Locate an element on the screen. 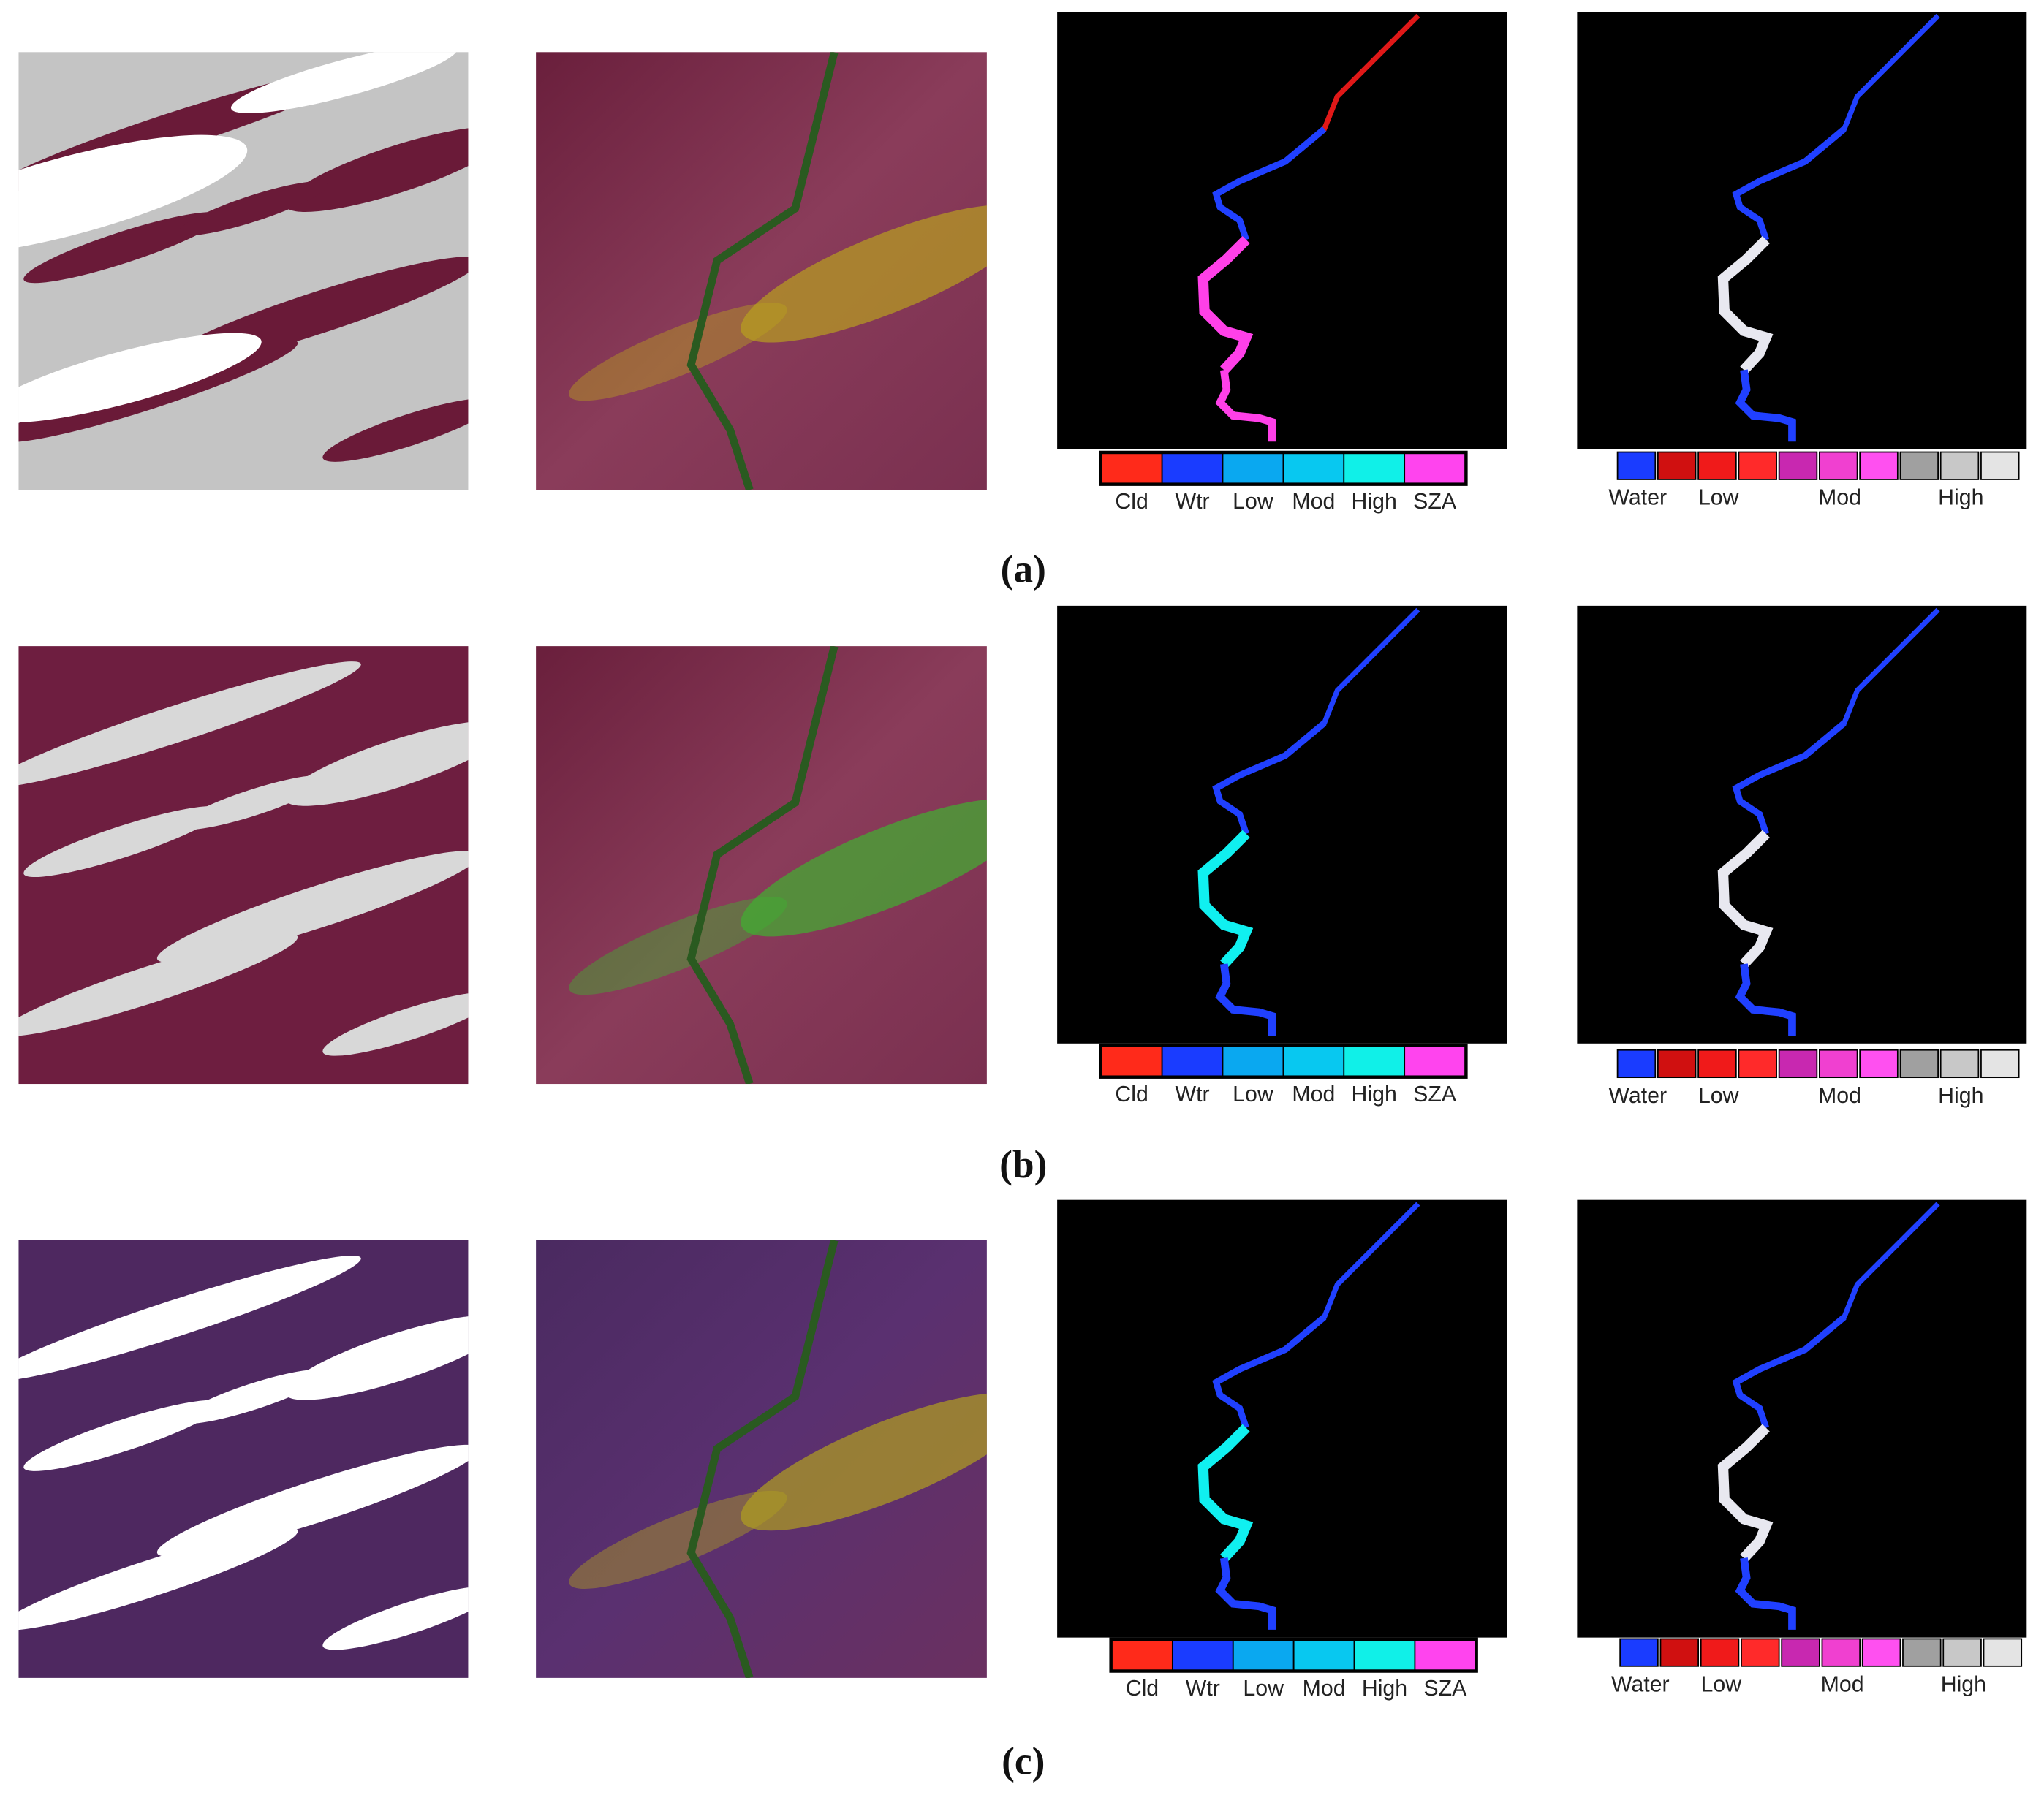 This screenshot has height=1803, width=2044. panel-label: (a) is located at coordinates (1023, 569).